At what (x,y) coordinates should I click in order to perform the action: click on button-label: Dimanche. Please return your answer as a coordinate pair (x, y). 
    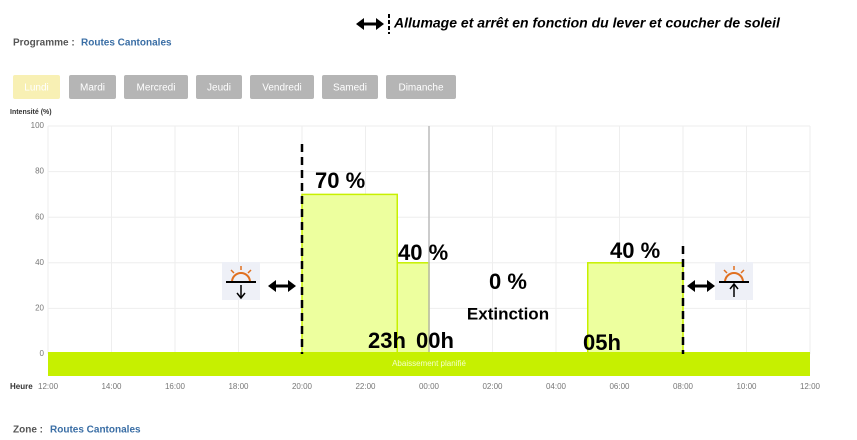
    Looking at the image, I should click on (420, 88).